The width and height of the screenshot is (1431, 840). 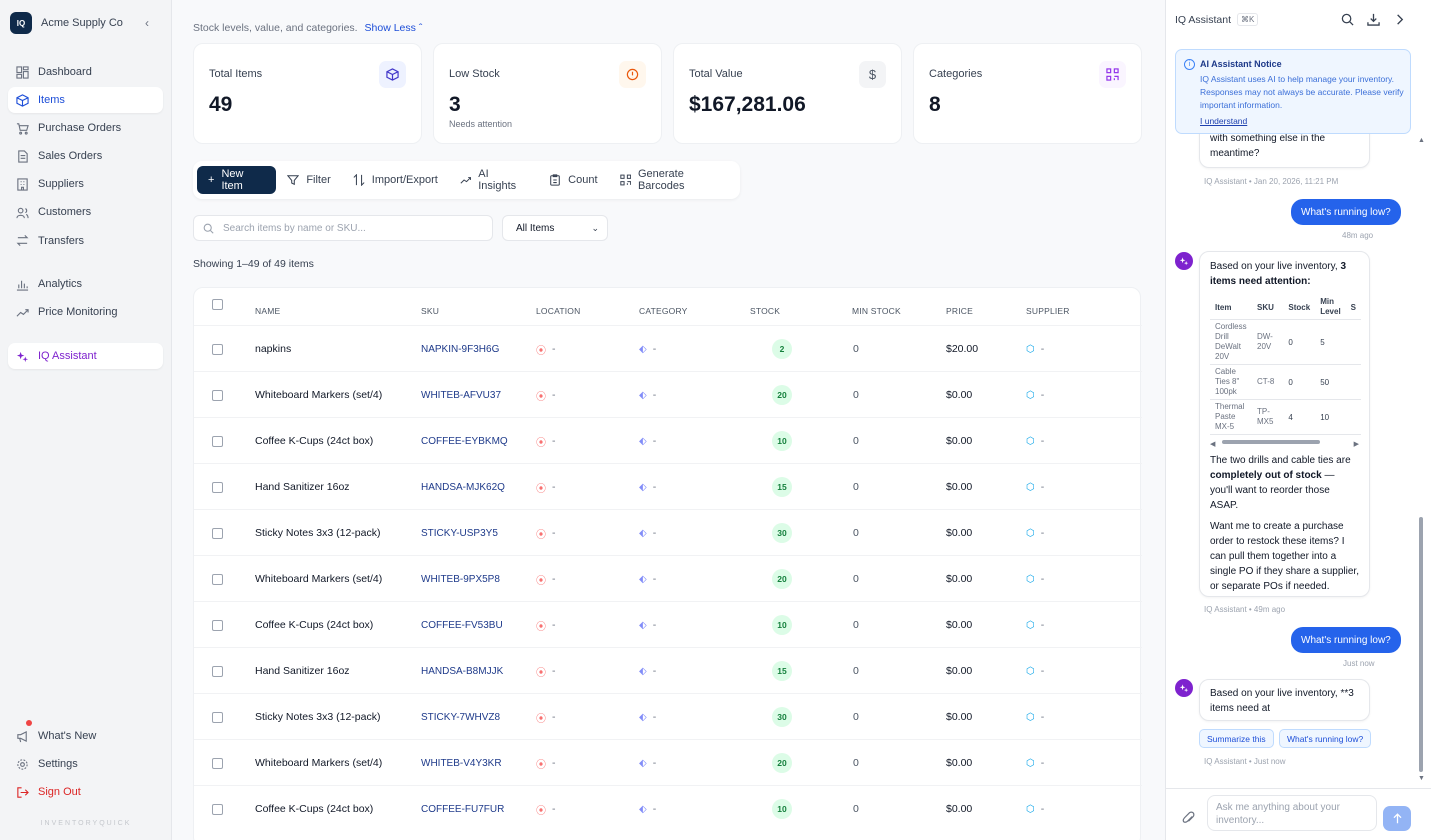 What do you see at coordinates (663, 311) in the screenshot?
I see `column-header: CATEGORY` at bounding box center [663, 311].